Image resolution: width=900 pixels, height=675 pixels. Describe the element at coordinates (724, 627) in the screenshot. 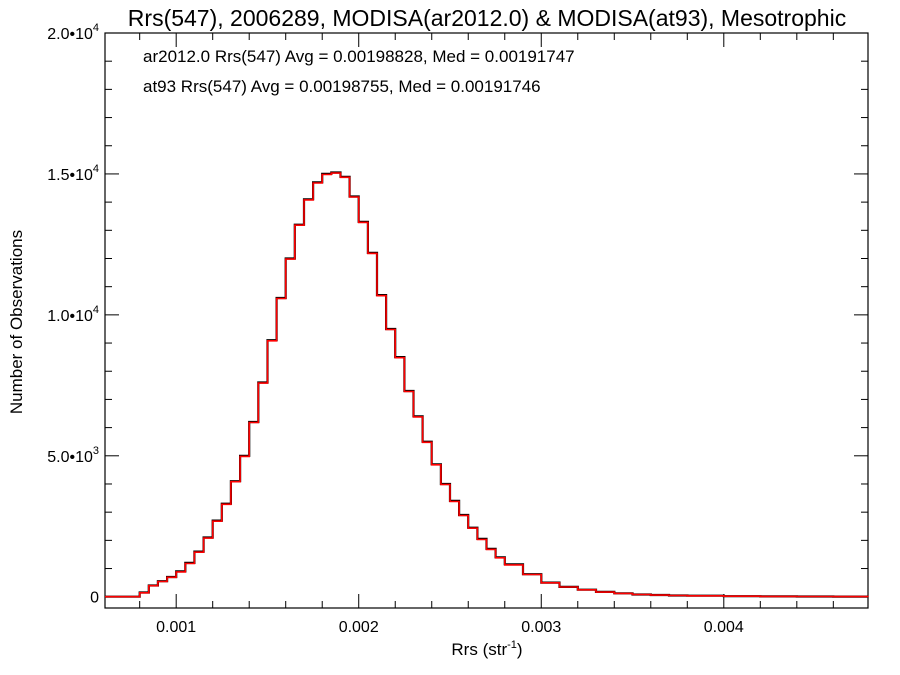

I see `x-tick-label: 0.004` at that location.